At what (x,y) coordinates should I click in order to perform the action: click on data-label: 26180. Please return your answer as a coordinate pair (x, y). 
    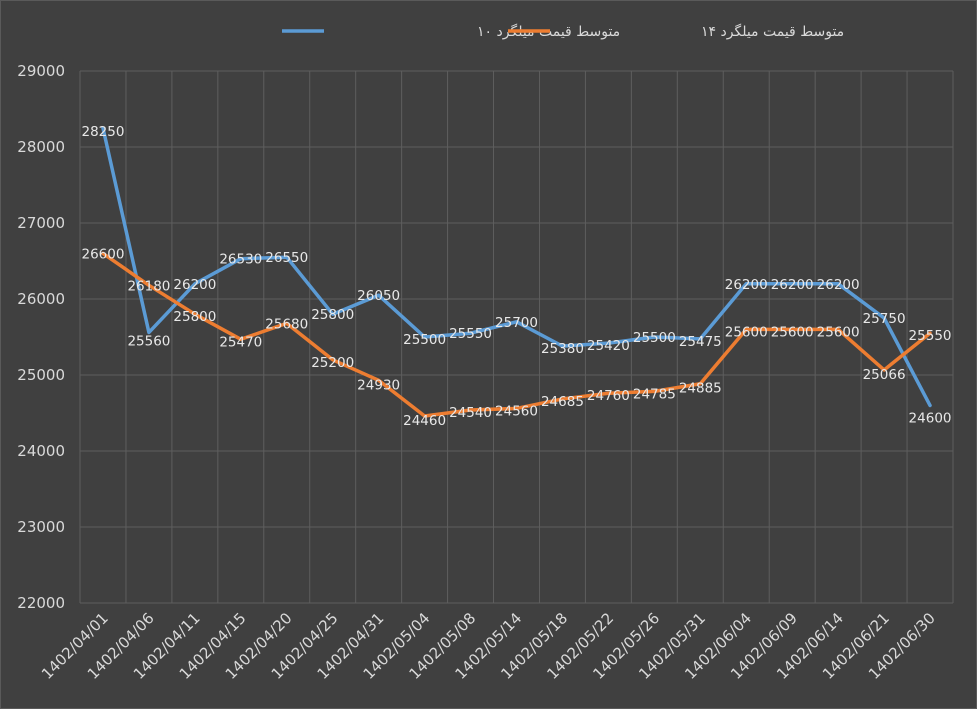
    Looking at the image, I should click on (148, 286).